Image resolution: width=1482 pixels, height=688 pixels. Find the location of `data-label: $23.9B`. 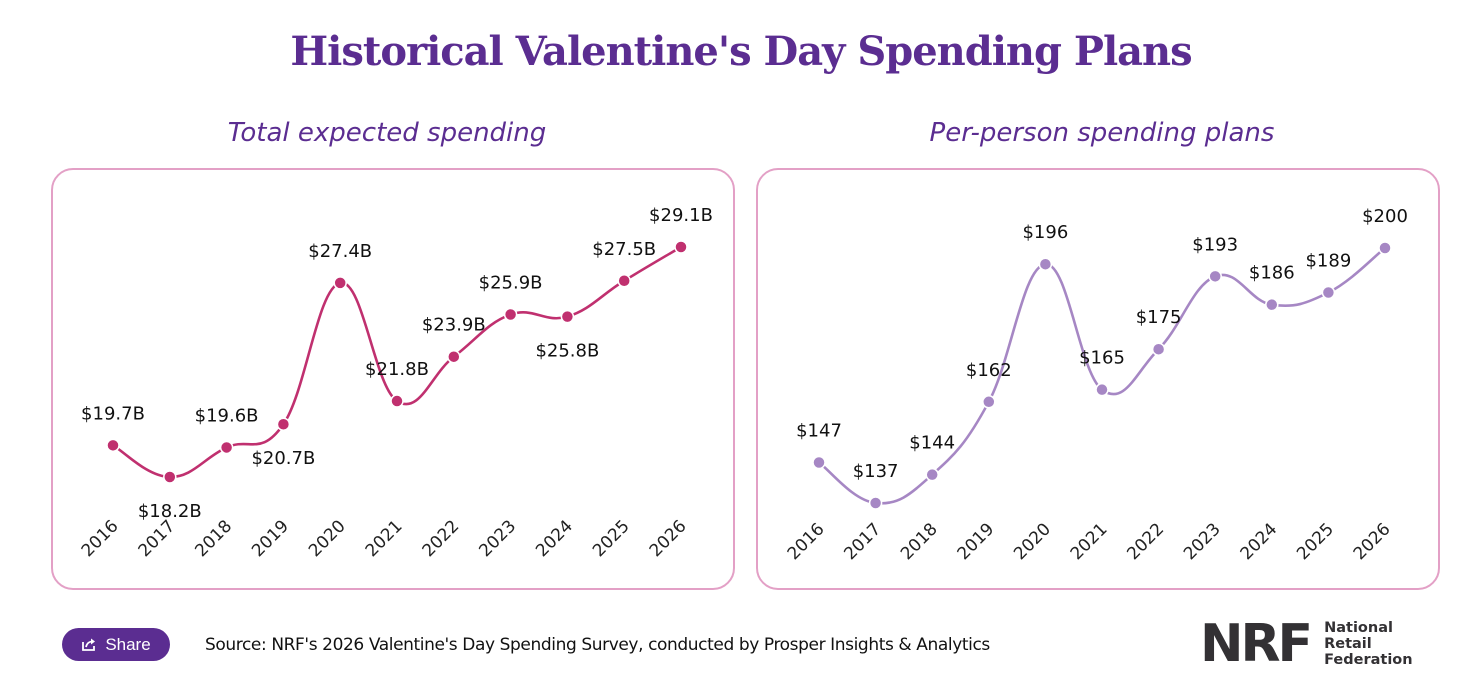

data-label: $23.9B is located at coordinates (454, 325).